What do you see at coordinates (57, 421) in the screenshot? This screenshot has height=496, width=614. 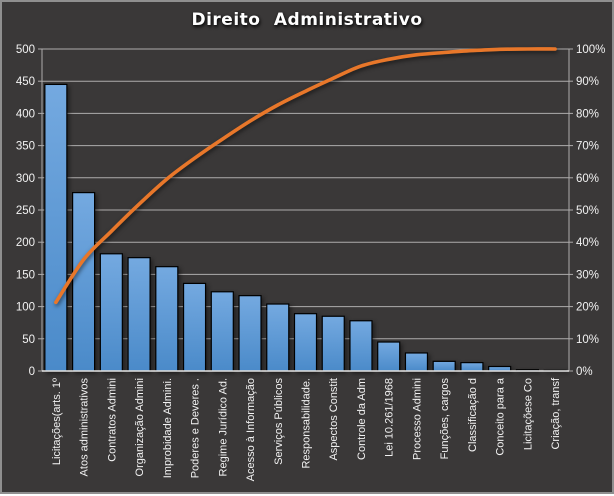 I see `x-axis-category-label: Licitações(arts. 1º` at bounding box center [57, 421].